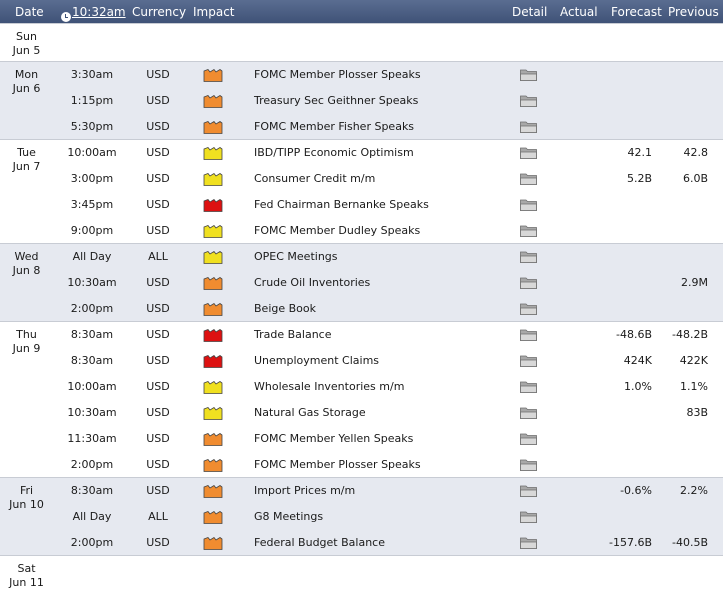  I want to click on event-title: FOMC Member Dudley Speaks, so click(337, 230).